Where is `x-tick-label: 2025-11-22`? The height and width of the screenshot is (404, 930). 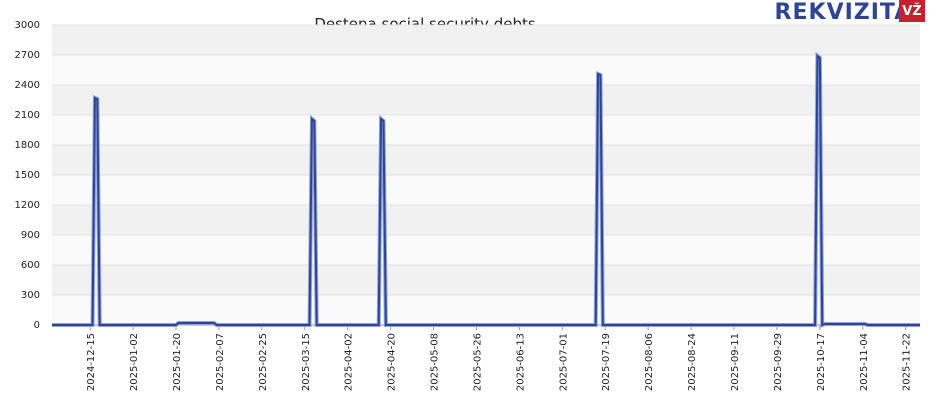
x-tick-label: 2025-11-22 is located at coordinates (907, 362).